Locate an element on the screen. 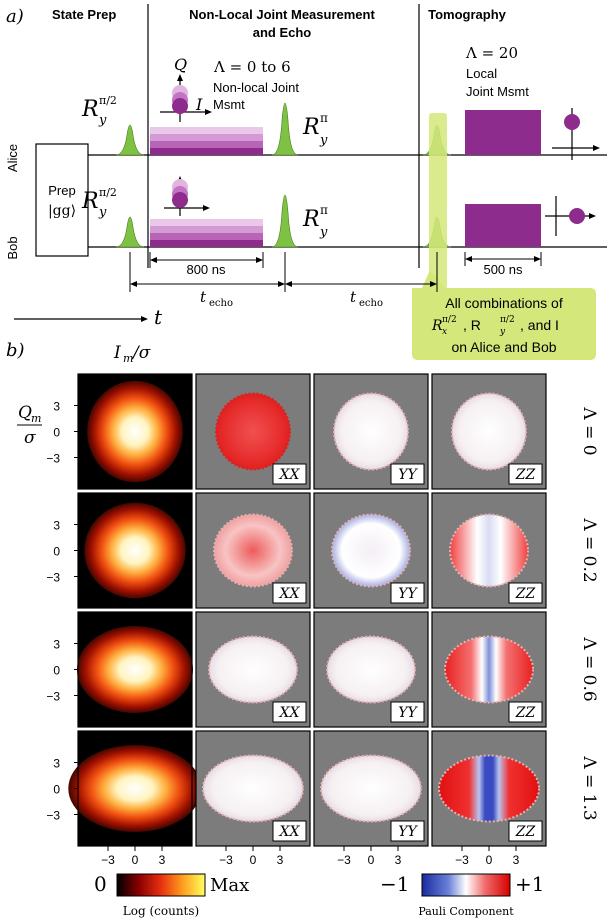 The height and width of the screenshot is (924, 613). svg-text: m is located at coordinates (36, 418).